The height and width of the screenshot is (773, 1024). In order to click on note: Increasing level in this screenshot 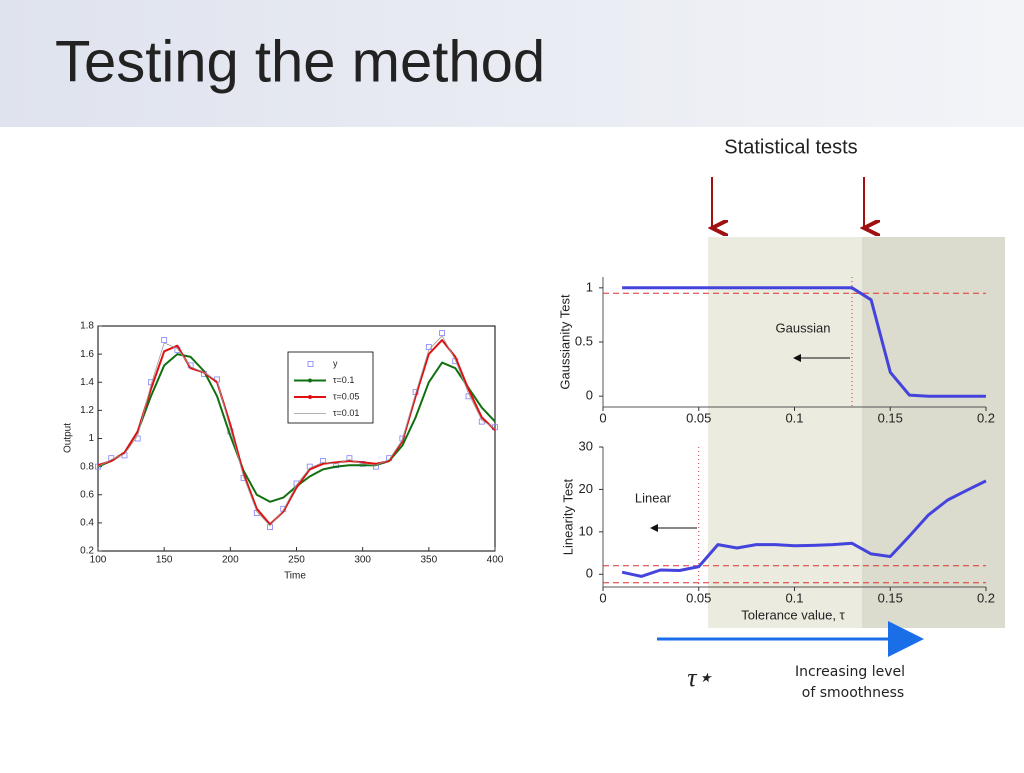, I will do `click(850, 672)`.